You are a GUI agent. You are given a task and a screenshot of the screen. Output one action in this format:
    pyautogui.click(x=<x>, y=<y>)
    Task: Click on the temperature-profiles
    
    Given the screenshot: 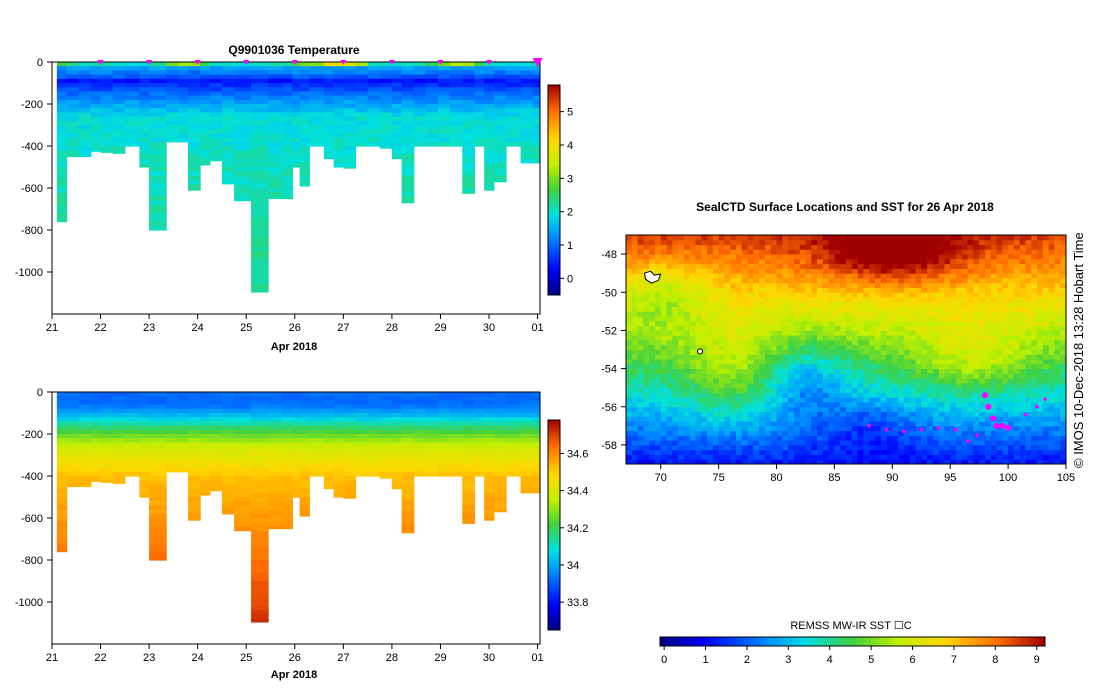 What is the action you would take?
    pyautogui.click(x=298, y=177)
    